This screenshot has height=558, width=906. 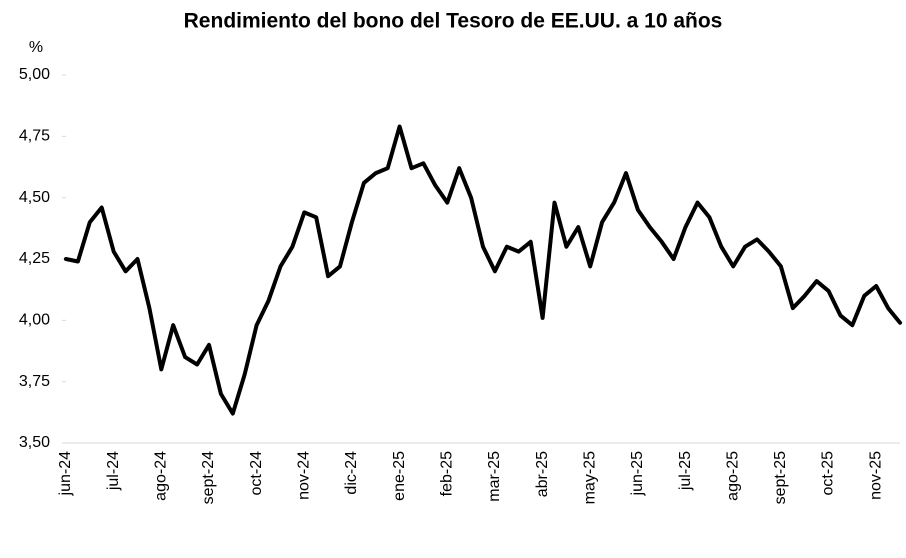 What do you see at coordinates (875, 475) in the screenshot?
I see `x-tick-label: nov-25` at bounding box center [875, 475].